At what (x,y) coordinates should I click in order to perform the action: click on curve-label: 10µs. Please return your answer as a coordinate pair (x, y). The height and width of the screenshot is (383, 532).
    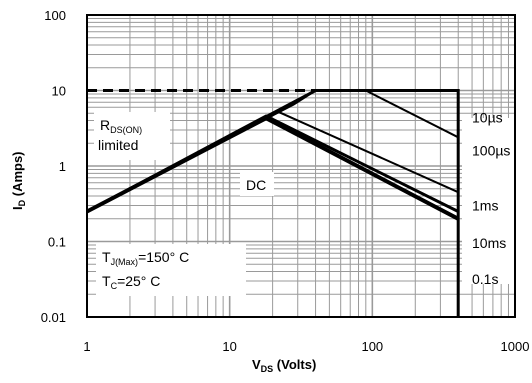
    Looking at the image, I should click on (487, 117).